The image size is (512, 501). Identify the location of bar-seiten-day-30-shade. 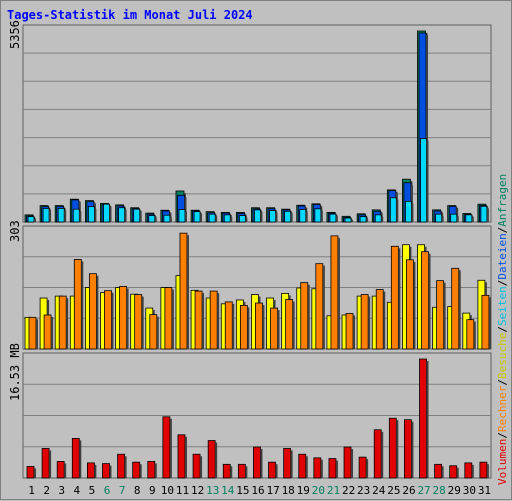
(472, 219).